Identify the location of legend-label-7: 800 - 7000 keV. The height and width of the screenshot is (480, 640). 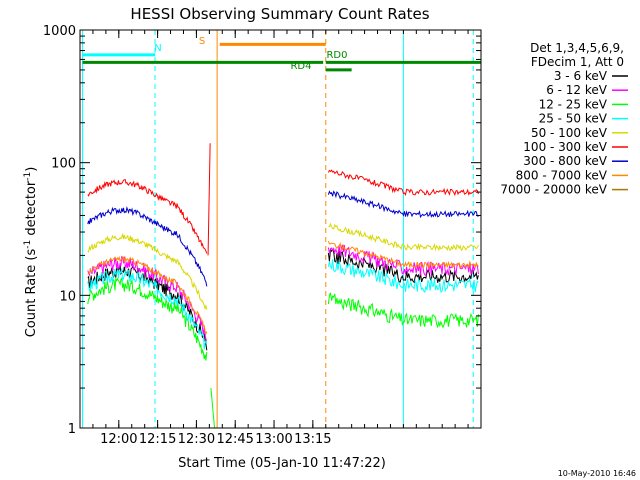
(562, 175).